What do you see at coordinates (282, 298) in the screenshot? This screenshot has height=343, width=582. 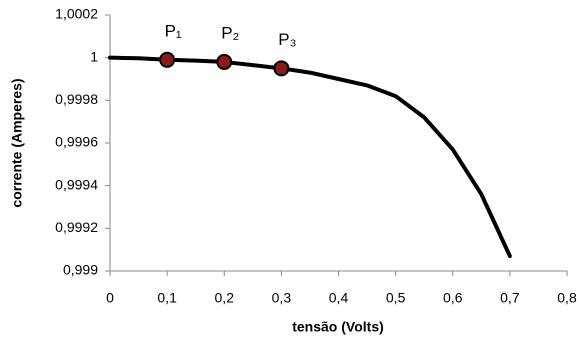 I see `x-tick-label: 0,3` at bounding box center [282, 298].